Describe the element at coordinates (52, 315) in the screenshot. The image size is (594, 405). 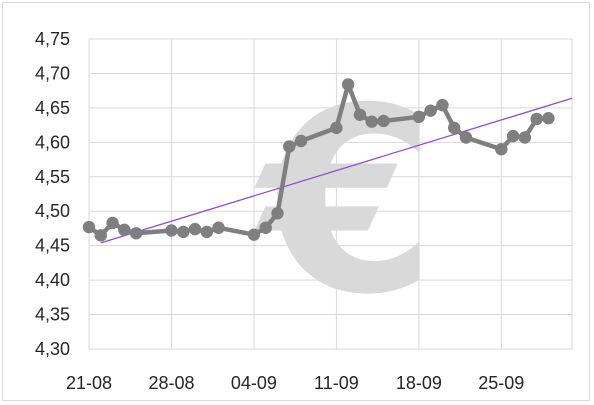
I see `y-tick-label: 4,35` at that location.